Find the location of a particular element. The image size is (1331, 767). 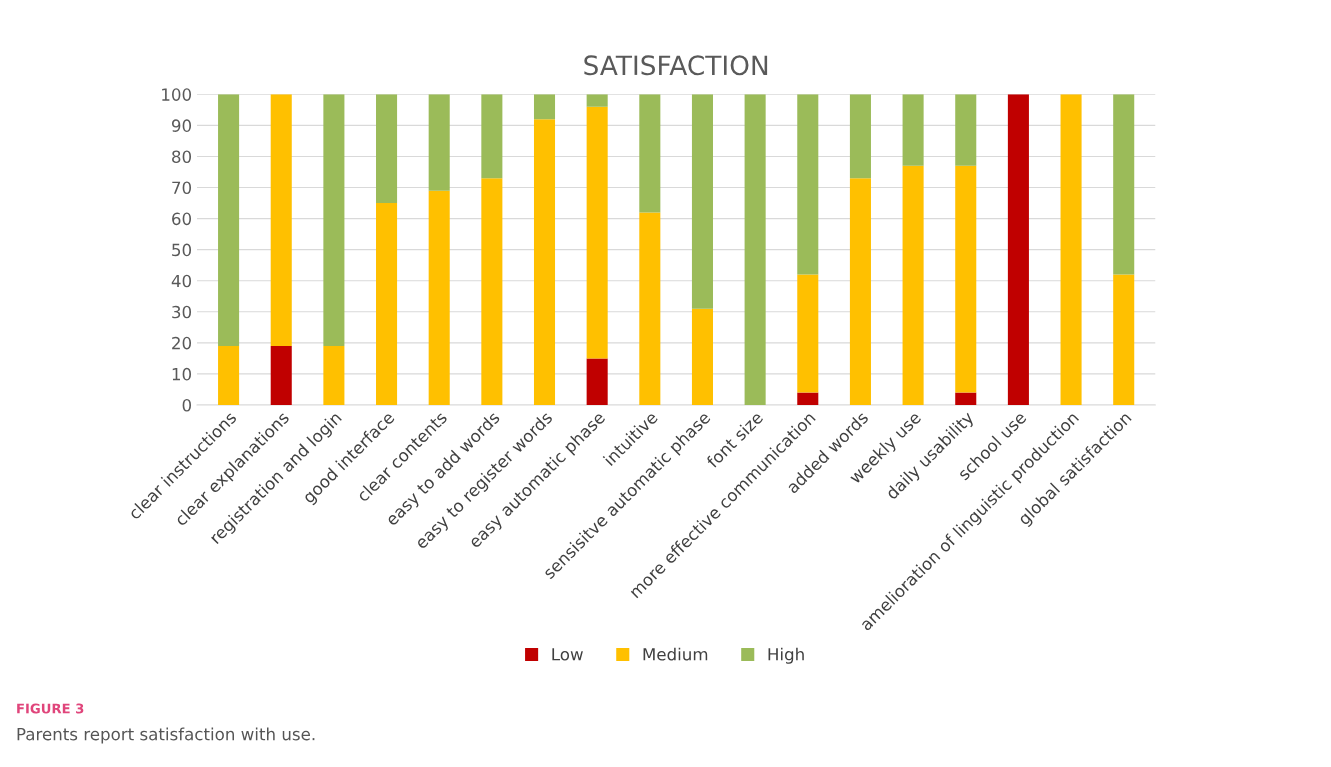

legend-label: Medium is located at coordinates (675, 654).